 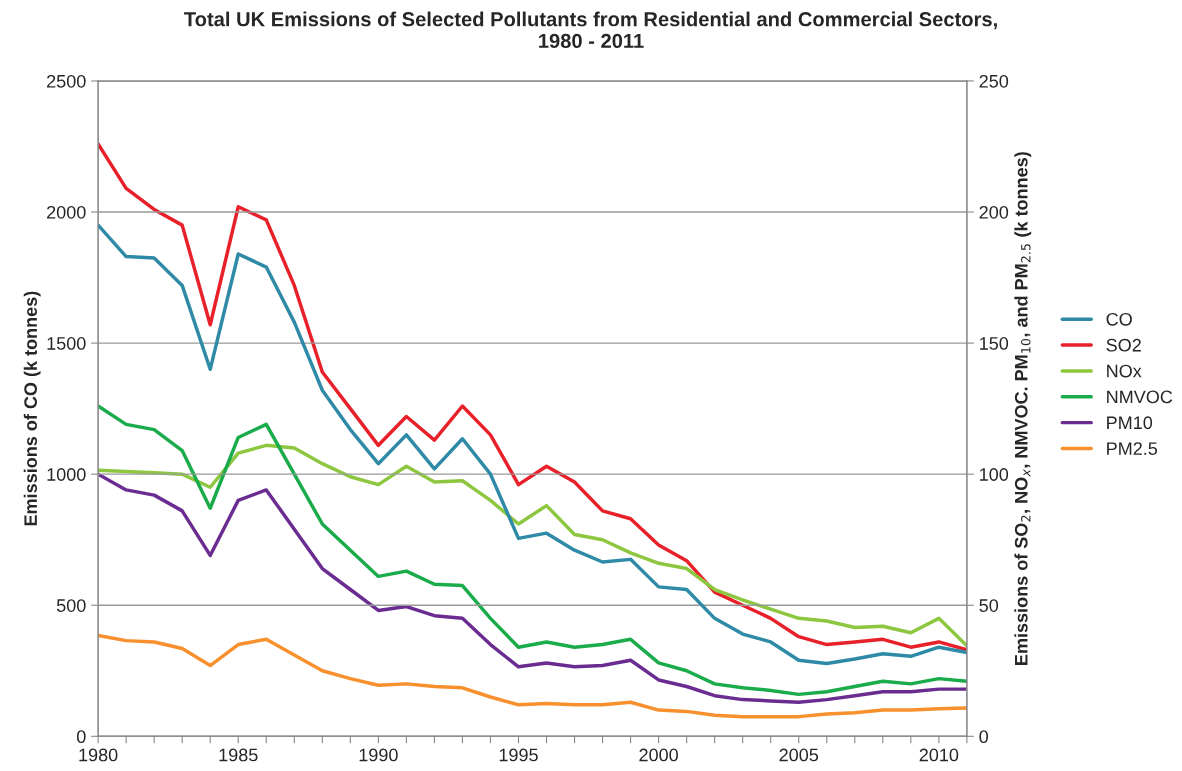 What do you see at coordinates (238, 755) in the screenshot?
I see `x-tick-label: 1985` at bounding box center [238, 755].